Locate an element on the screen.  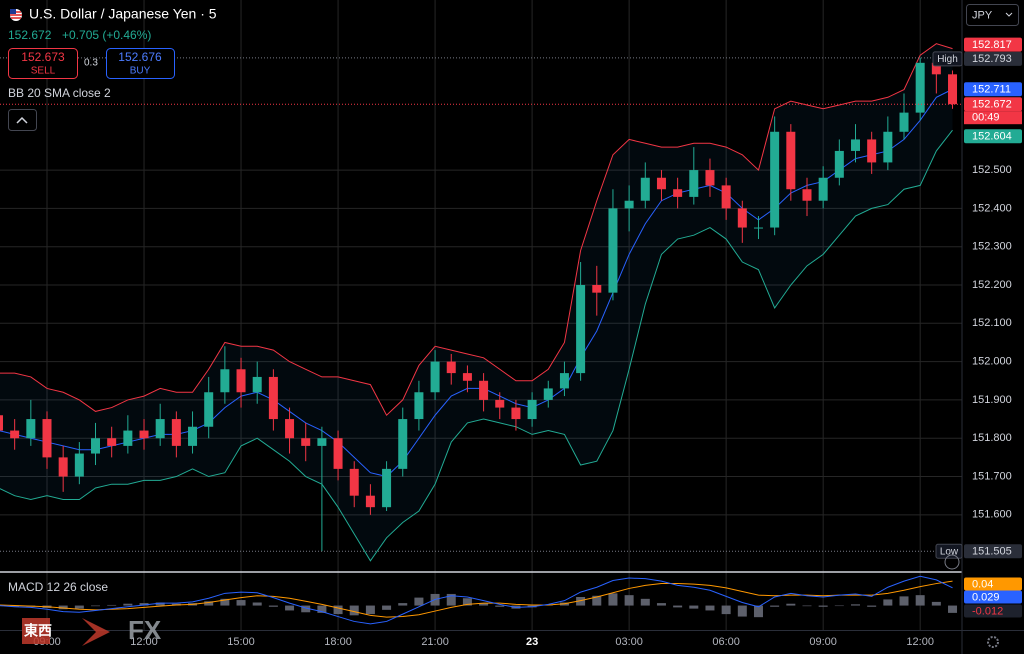
spread: 0.3 is located at coordinates (91, 63).